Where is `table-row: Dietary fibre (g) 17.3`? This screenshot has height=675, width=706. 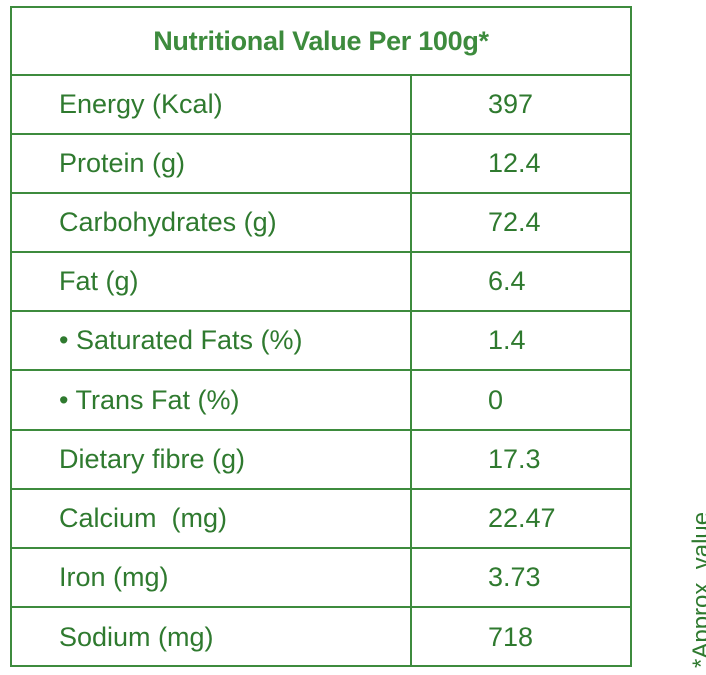
table-row: Dietary fibre (g) 17.3 is located at coordinates (321, 460).